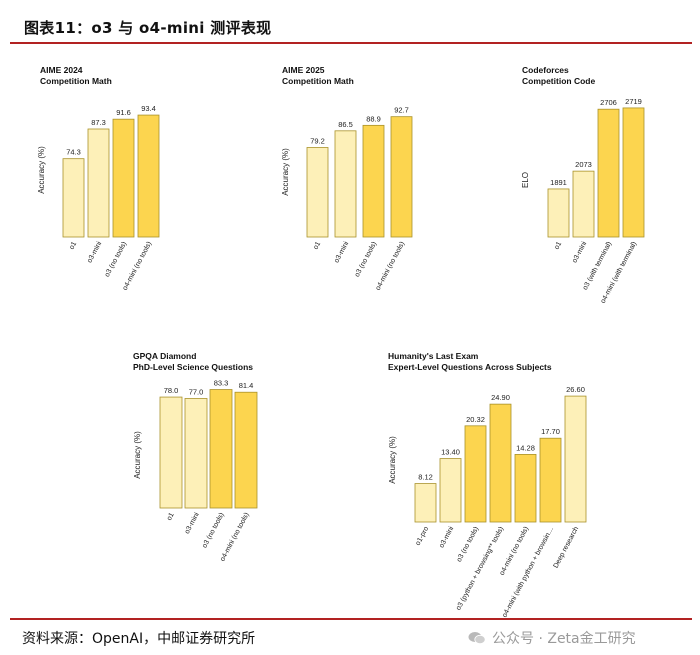 The height and width of the screenshot is (655, 700). What do you see at coordinates (391, 266) in the screenshot?
I see `chart-2-tick-label-4: o4-mini (no tools)` at bounding box center [391, 266].